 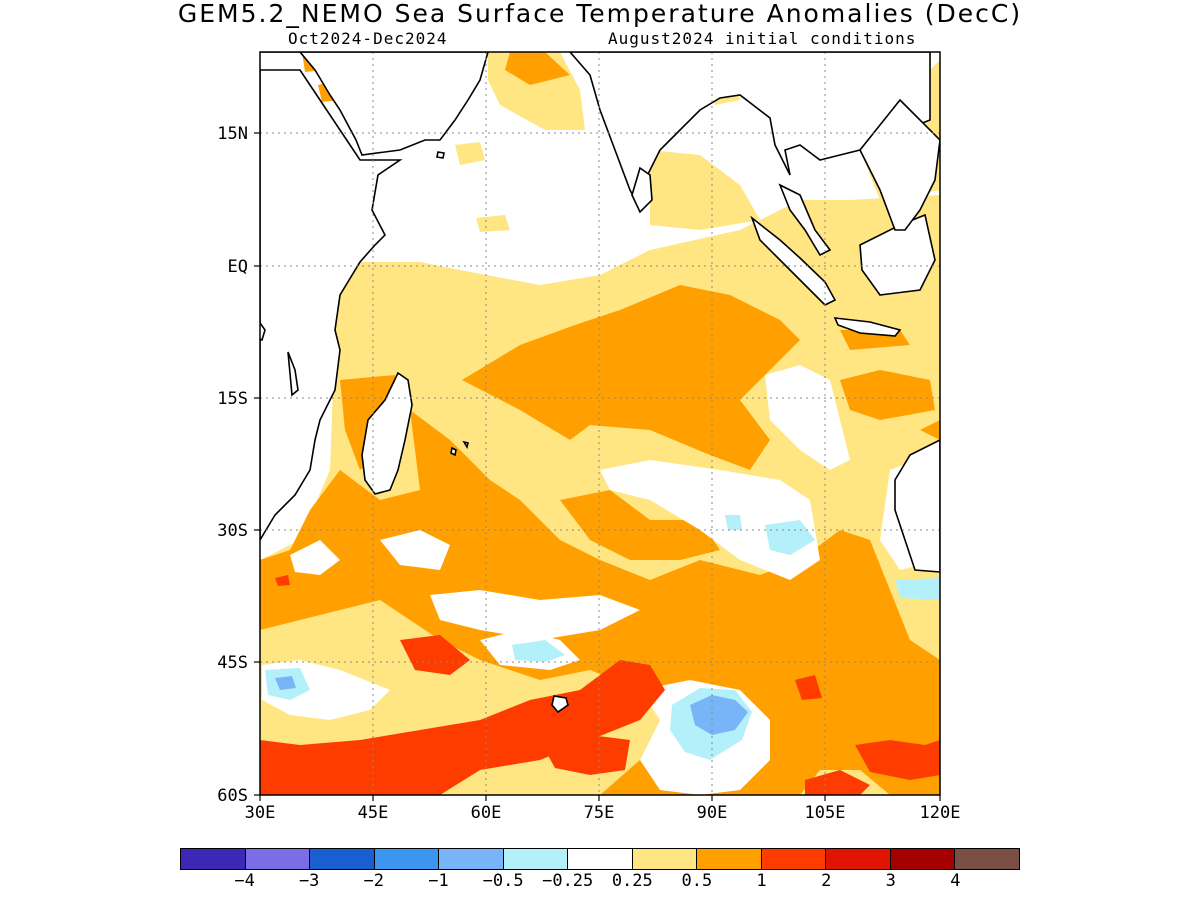 I want to click on sri-lanka, so click(x=642, y=190).